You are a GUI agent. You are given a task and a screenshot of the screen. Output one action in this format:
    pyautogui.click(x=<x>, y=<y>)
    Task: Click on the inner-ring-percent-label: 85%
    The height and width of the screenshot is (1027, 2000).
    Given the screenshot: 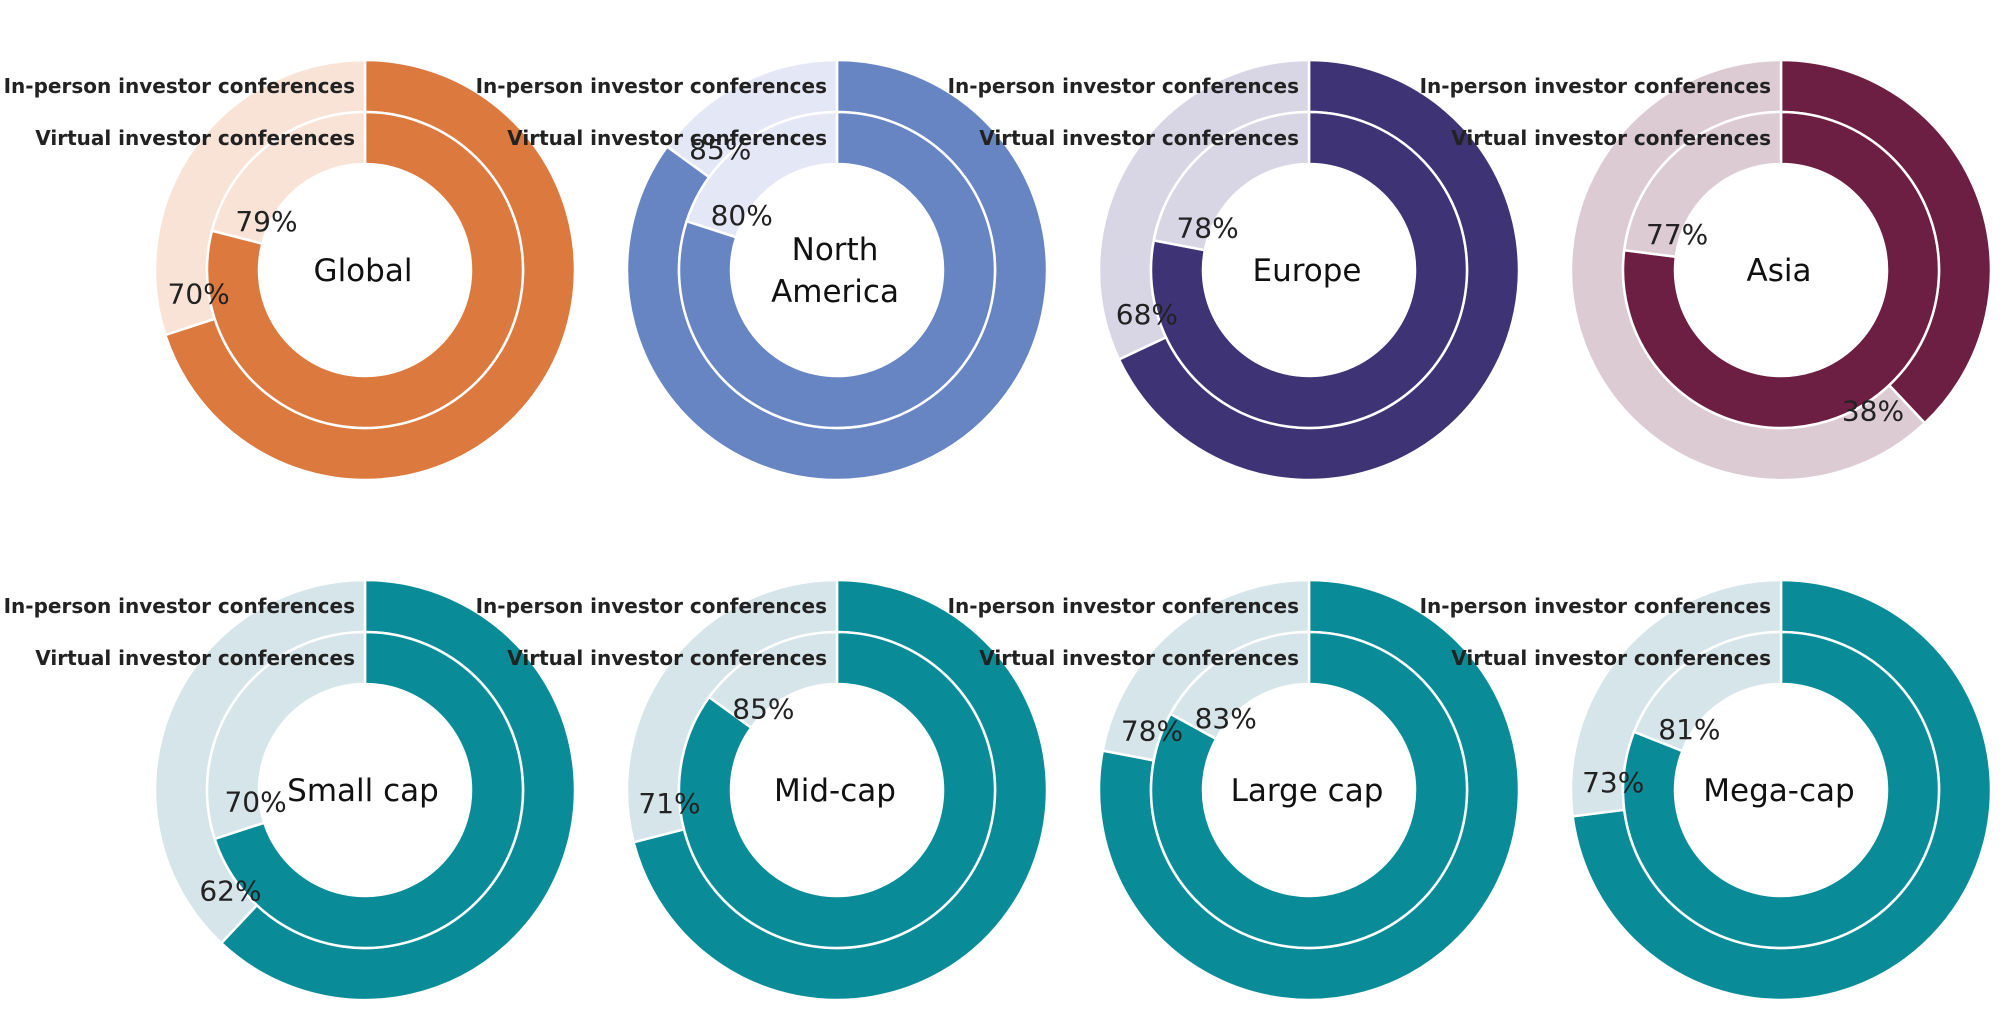 What is the action you would take?
    pyautogui.click(x=763, y=708)
    